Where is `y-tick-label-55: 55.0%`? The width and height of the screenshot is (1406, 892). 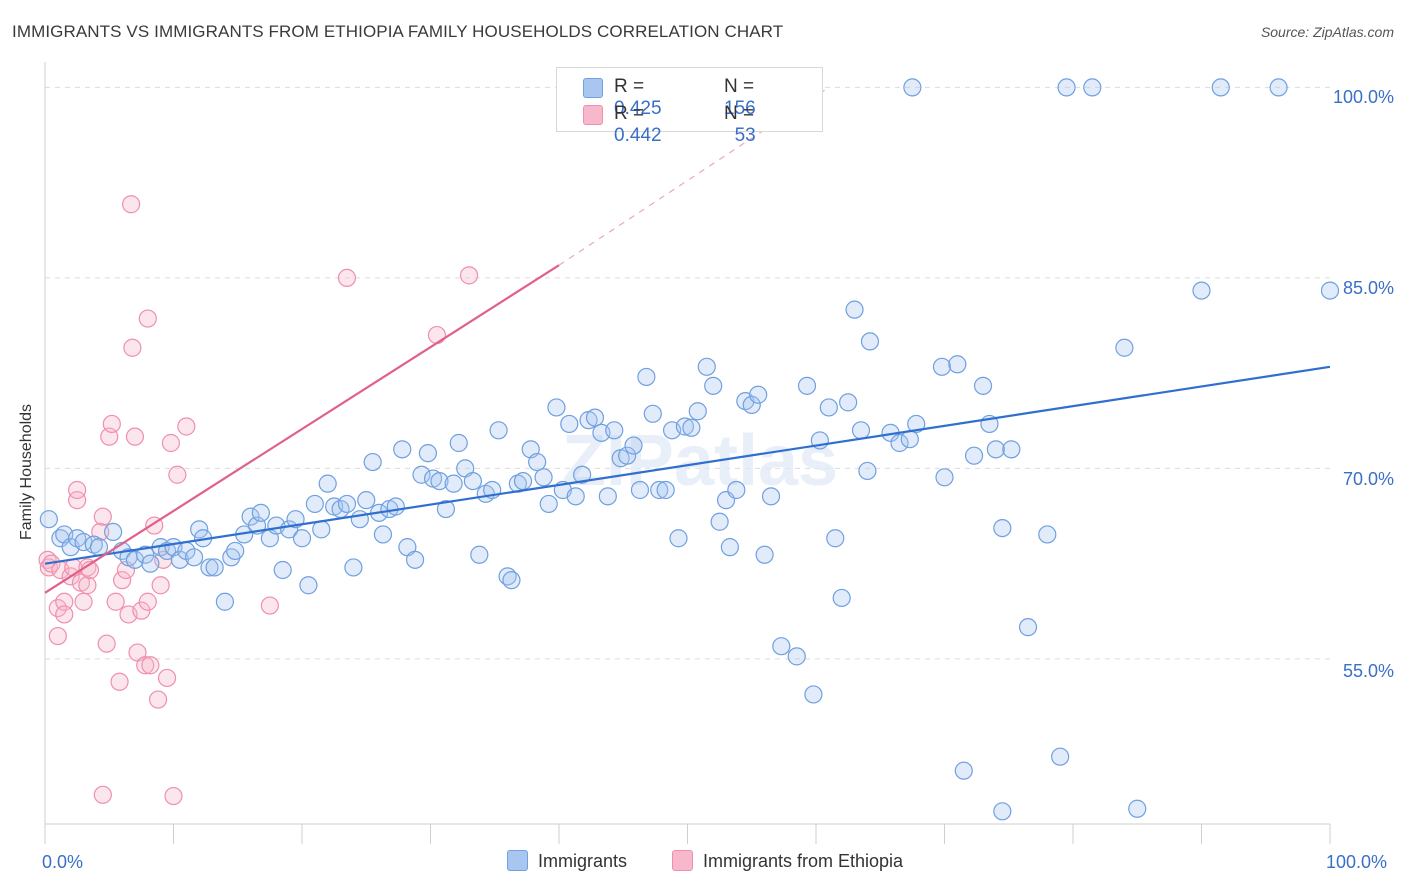 y-tick-label-55: 55.0% is located at coordinates (1368, 671).